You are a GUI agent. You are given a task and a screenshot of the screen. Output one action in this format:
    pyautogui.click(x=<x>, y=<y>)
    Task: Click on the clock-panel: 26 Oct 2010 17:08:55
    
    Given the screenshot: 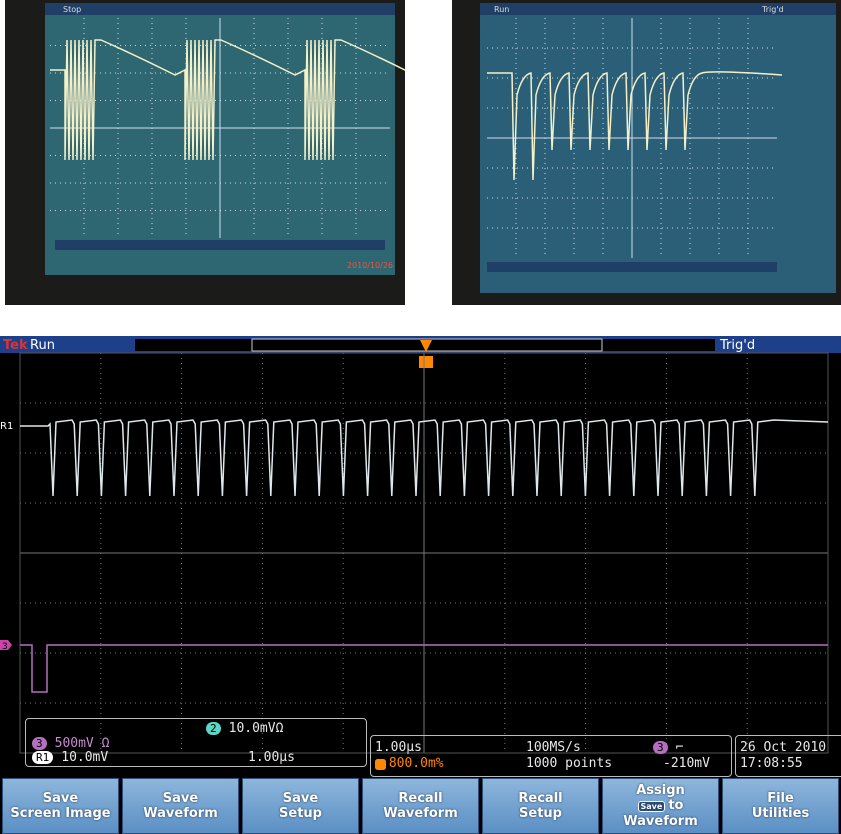 What is the action you would take?
    pyautogui.click(x=788, y=756)
    